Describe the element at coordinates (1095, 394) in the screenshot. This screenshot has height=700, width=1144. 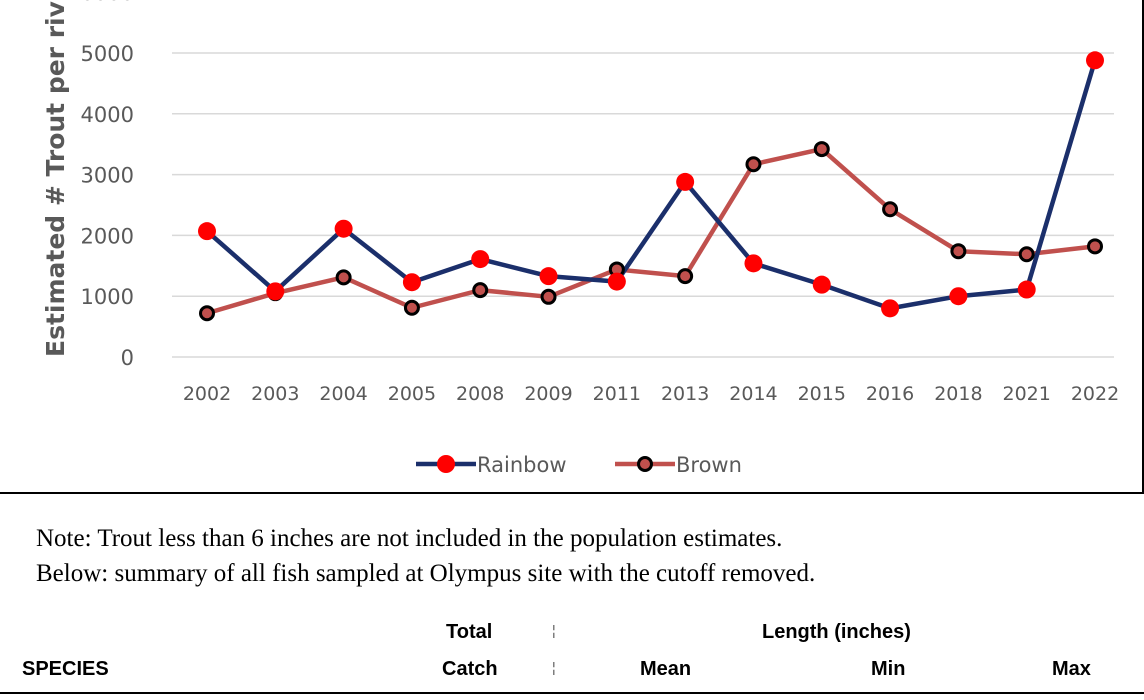
I see `x-tick-label: 2022` at that location.